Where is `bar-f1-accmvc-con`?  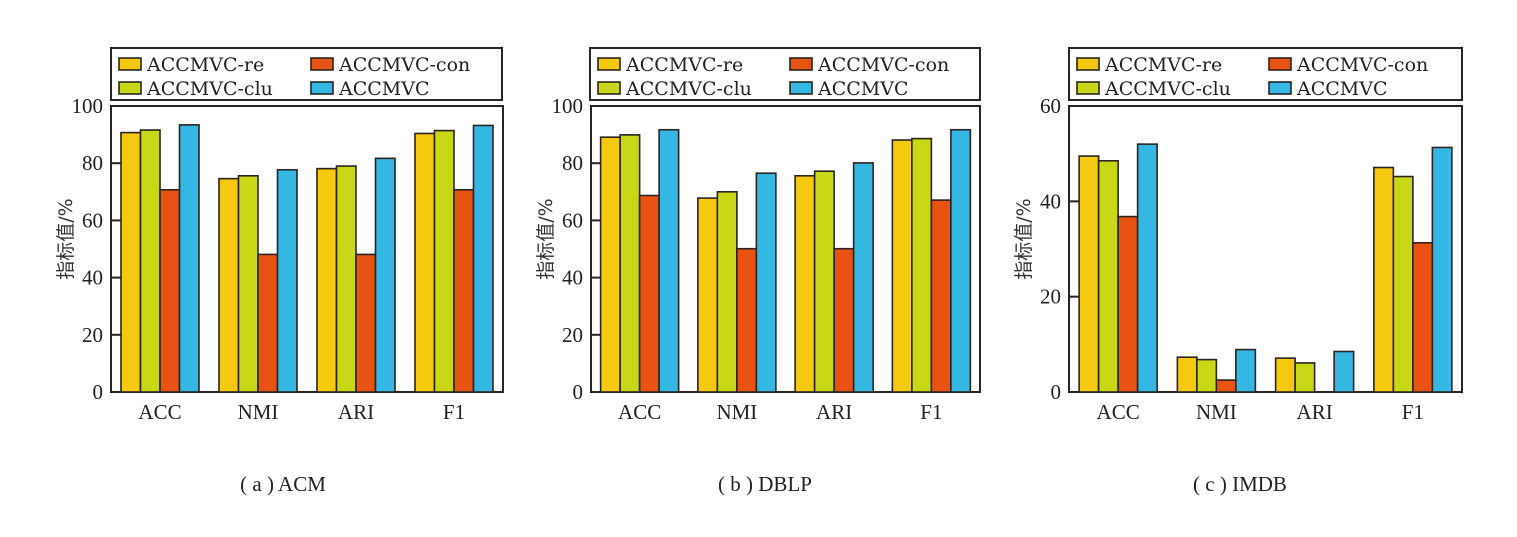 bar-f1-accmvc-con is located at coordinates (941, 296).